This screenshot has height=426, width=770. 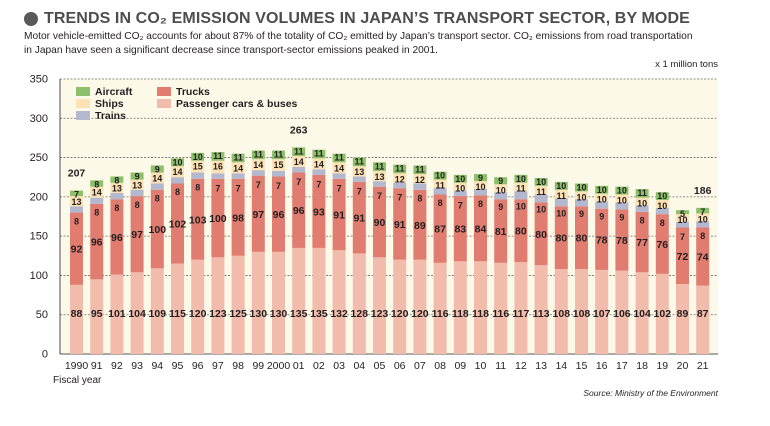 What do you see at coordinates (238, 218) in the screenshot?
I see `trucks-value-label: 98` at bounding box center [238, 218].